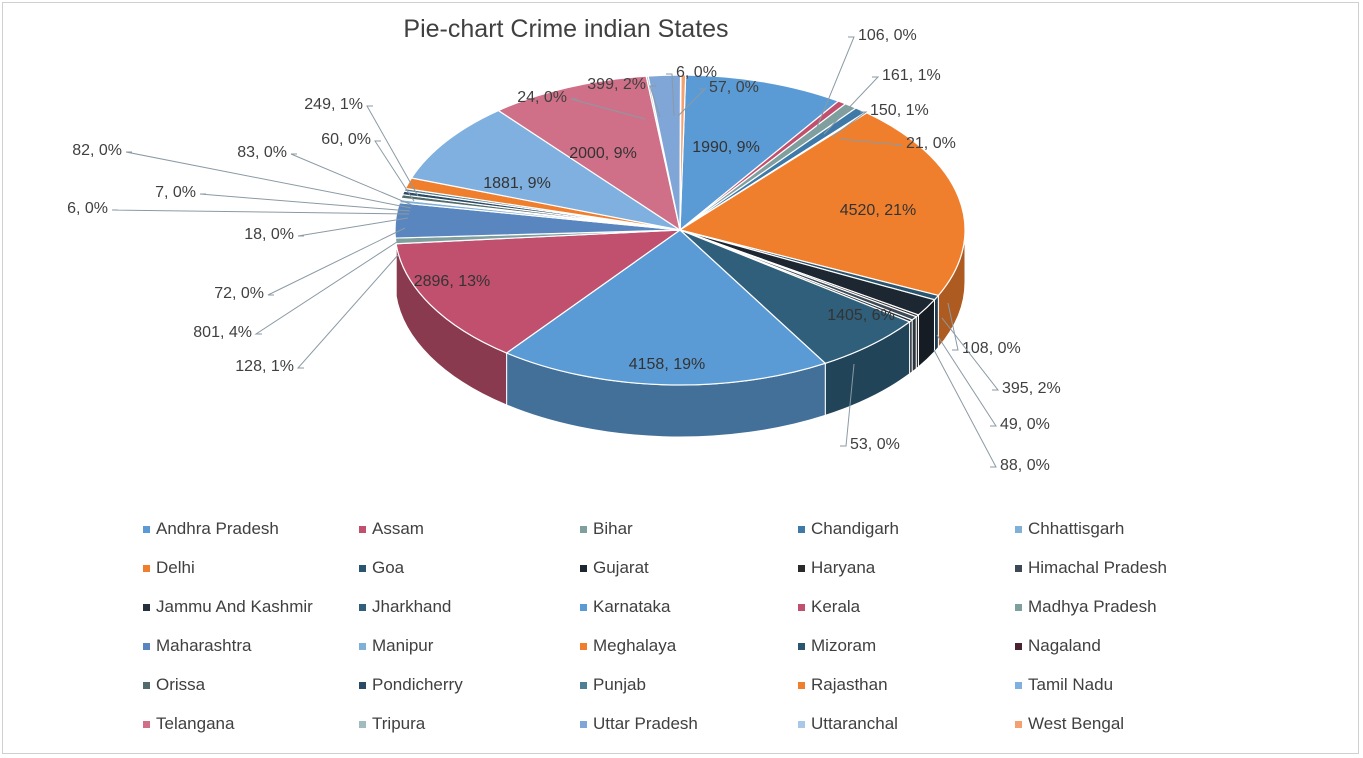 This screenshot has height=758, width=1363. I want to click on legend-item-kerala: Kerala, so click(829, 607).